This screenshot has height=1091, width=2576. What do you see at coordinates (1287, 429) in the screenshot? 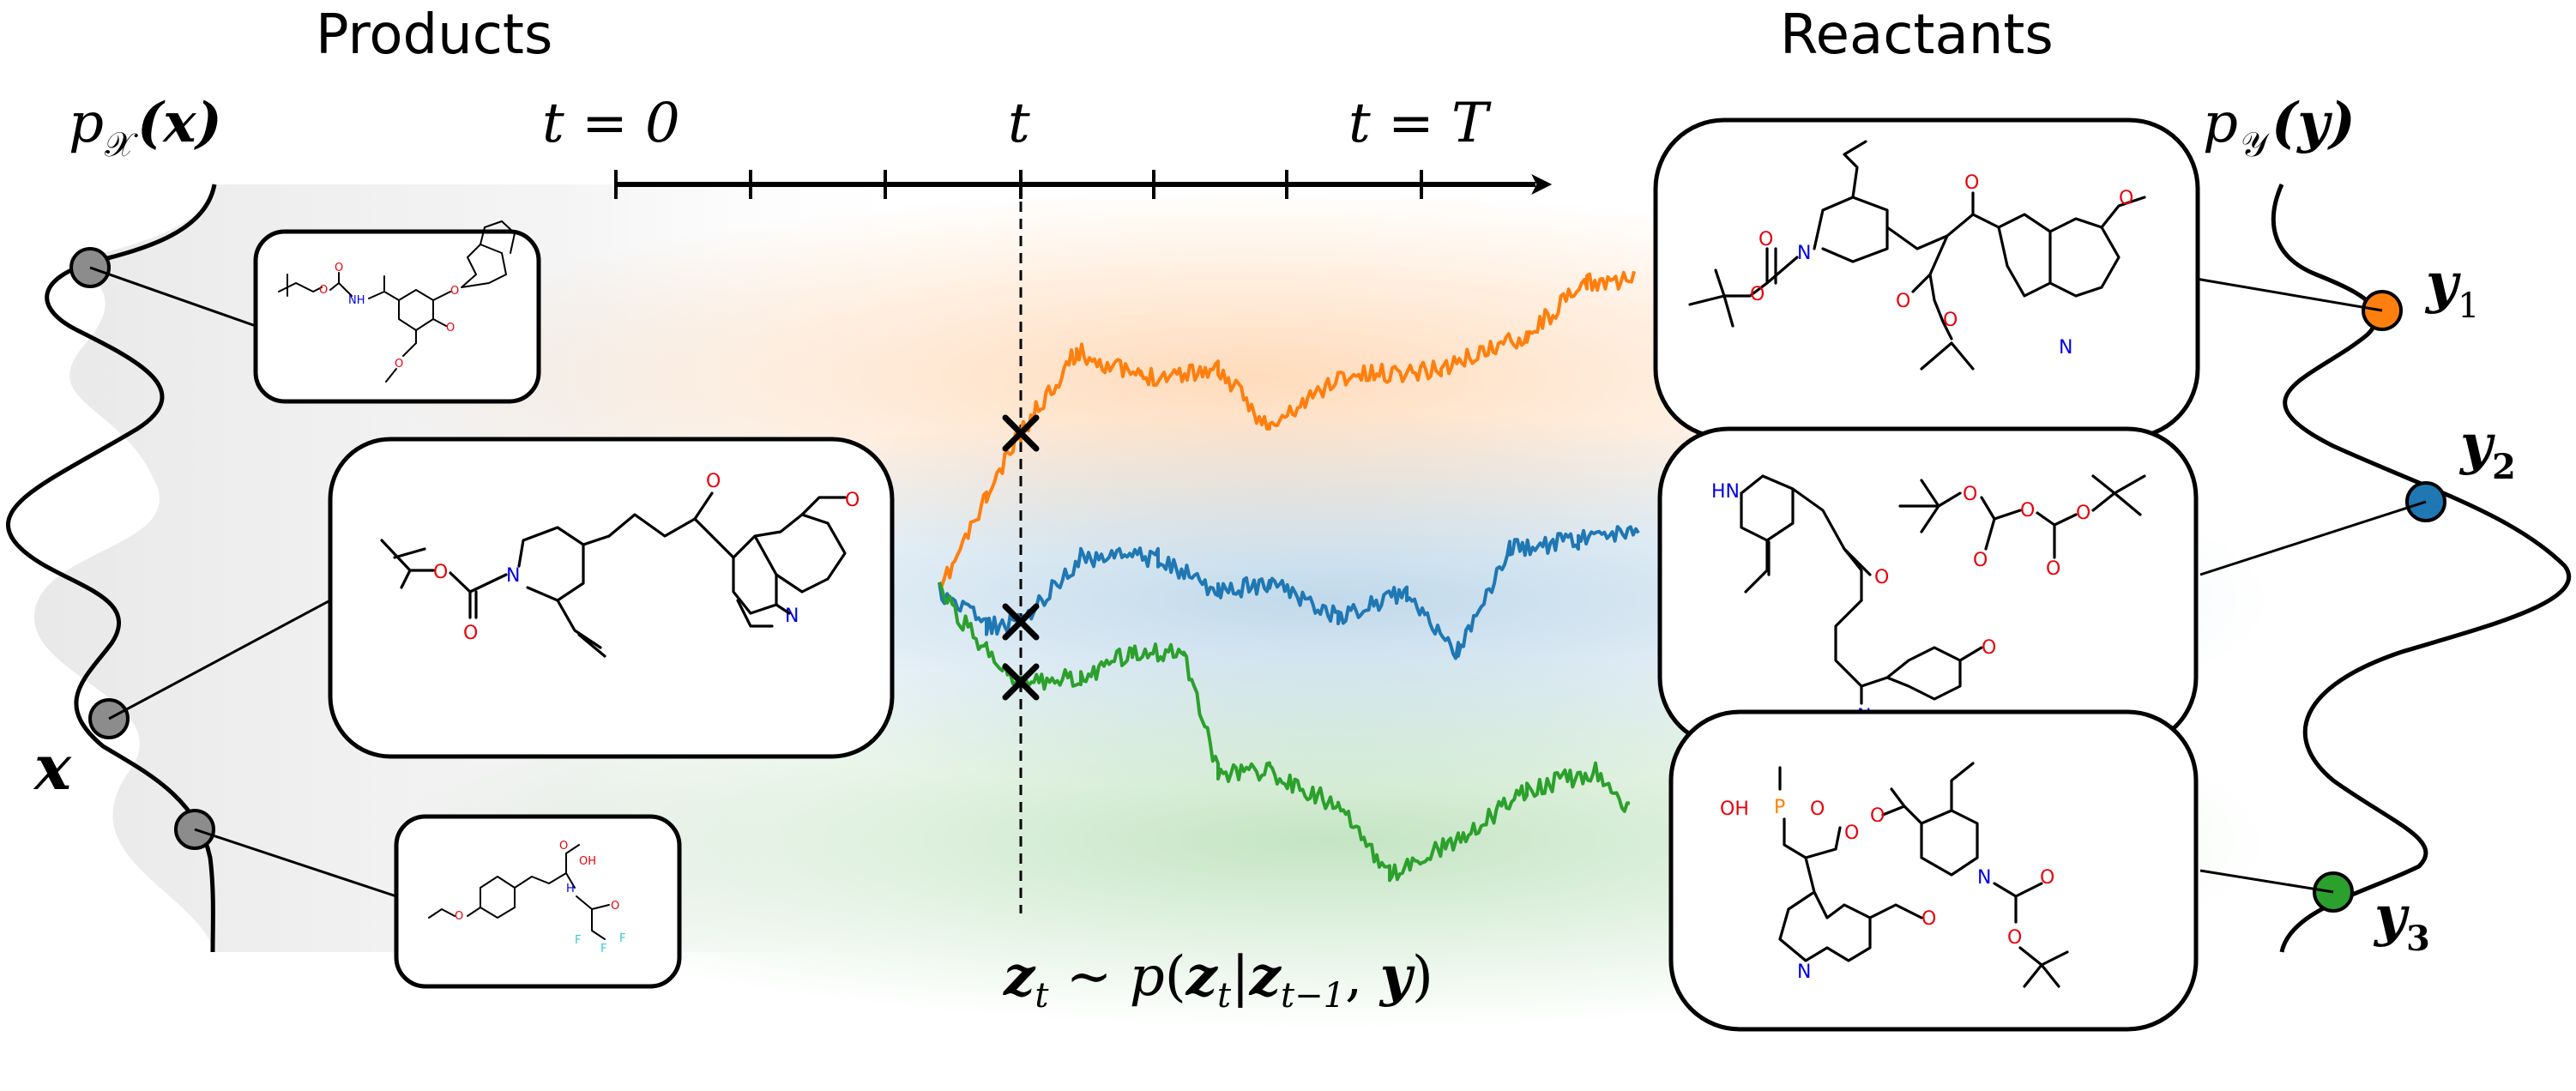
I see `trajectory-orange` at bounding box center [1287, 429].